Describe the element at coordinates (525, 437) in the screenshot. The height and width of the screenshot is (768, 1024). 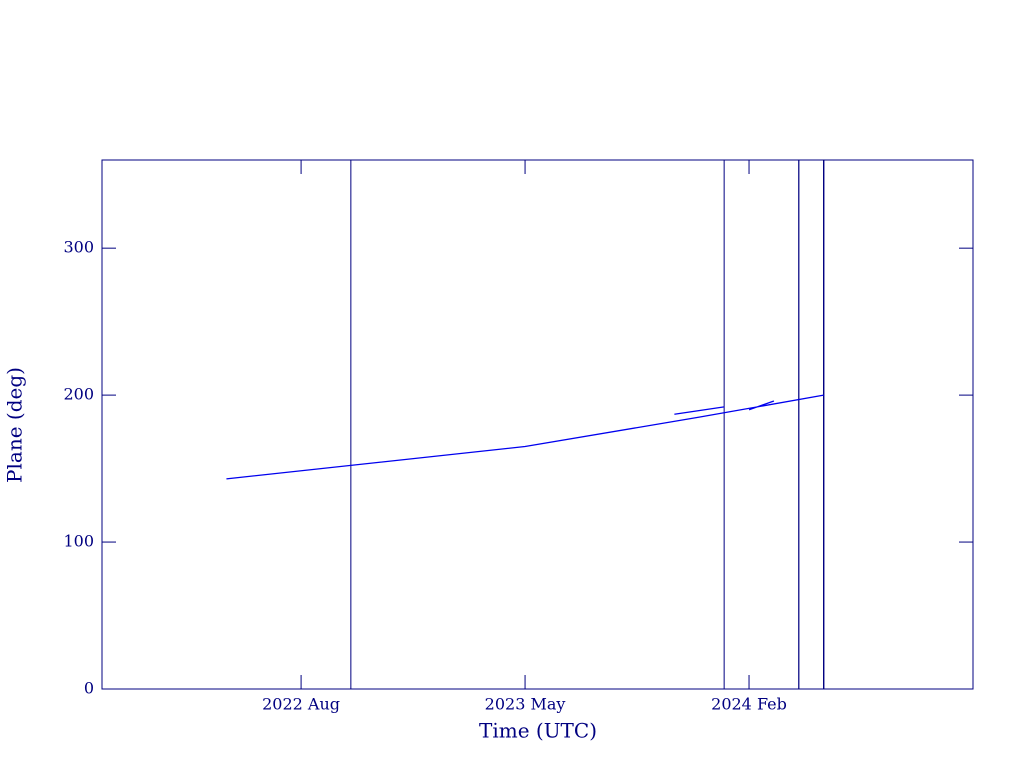
I see `data-line` at that location.